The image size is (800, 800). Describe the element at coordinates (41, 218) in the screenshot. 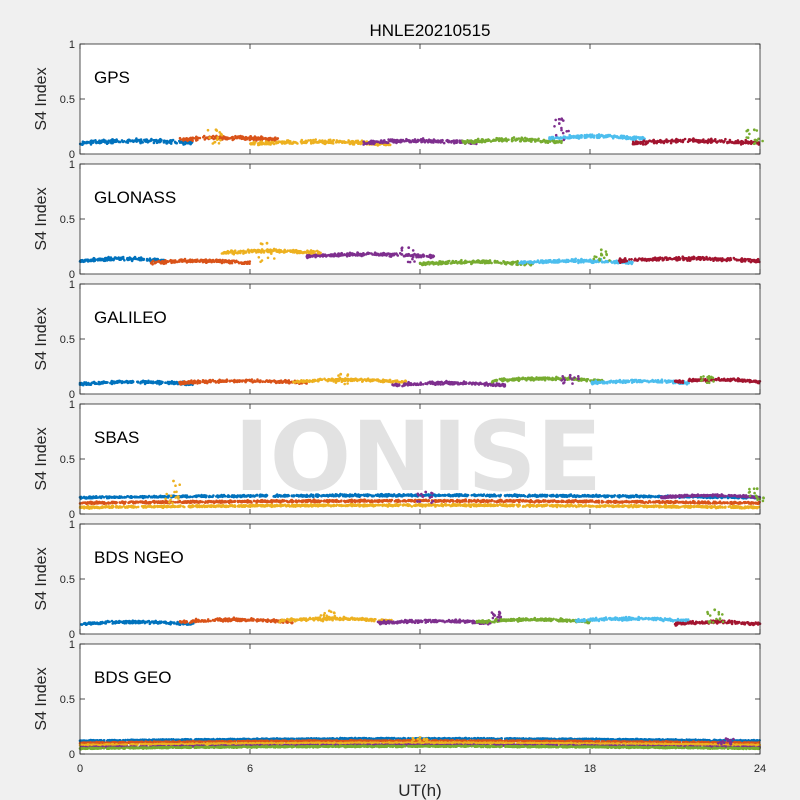

I see `y-axis-label: S4 Index` at that location.